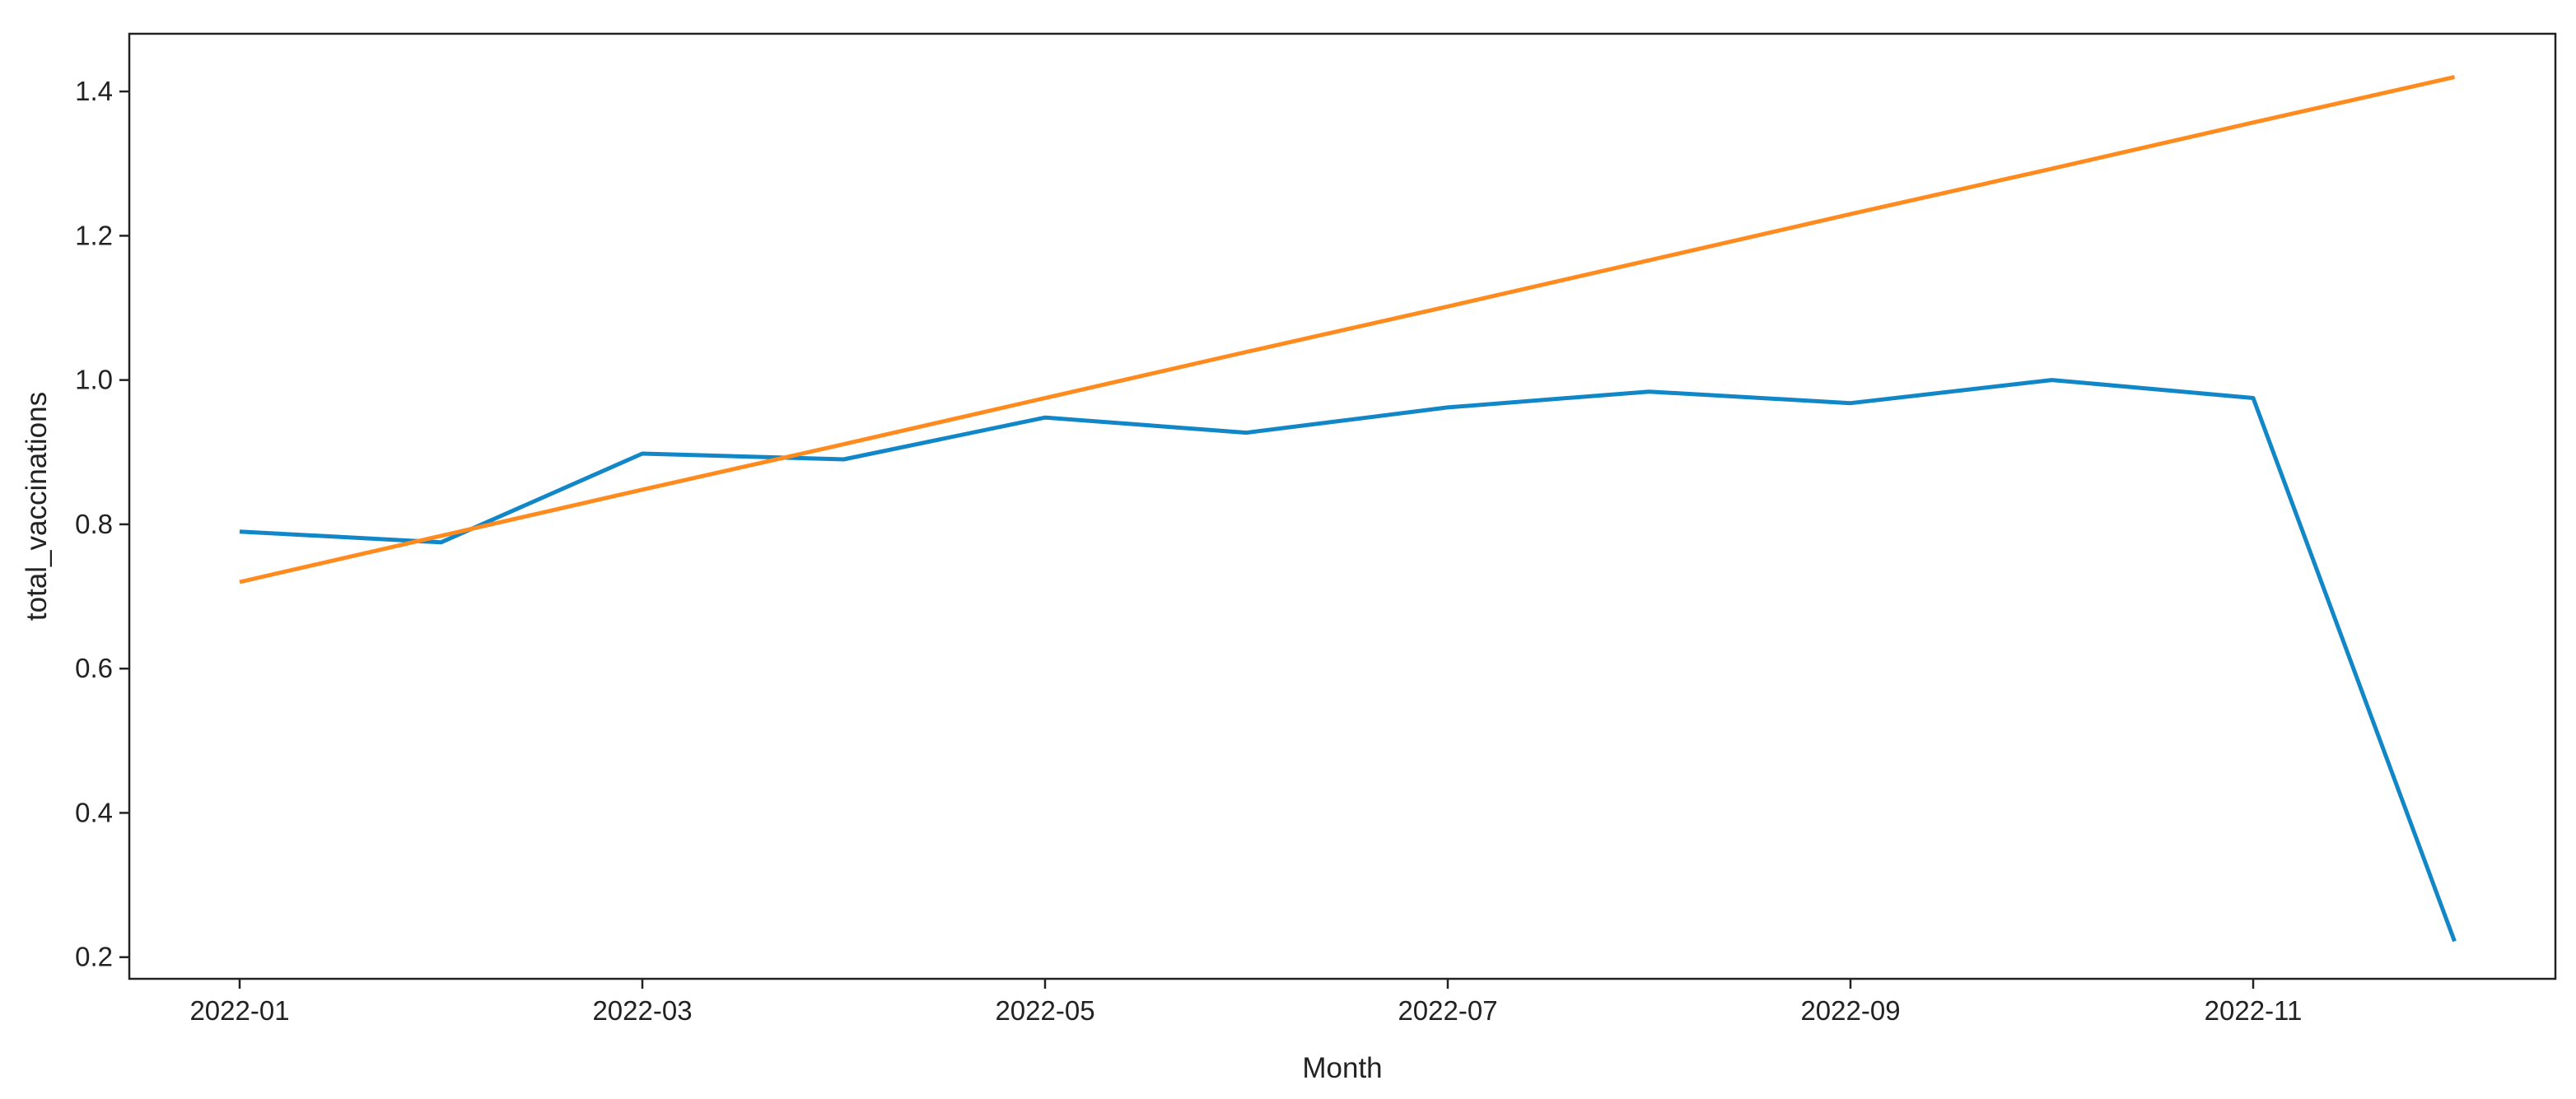 The image size is (2576, 1099). I want to click on x-tick-label: 2022-03, so click(642, 1010).